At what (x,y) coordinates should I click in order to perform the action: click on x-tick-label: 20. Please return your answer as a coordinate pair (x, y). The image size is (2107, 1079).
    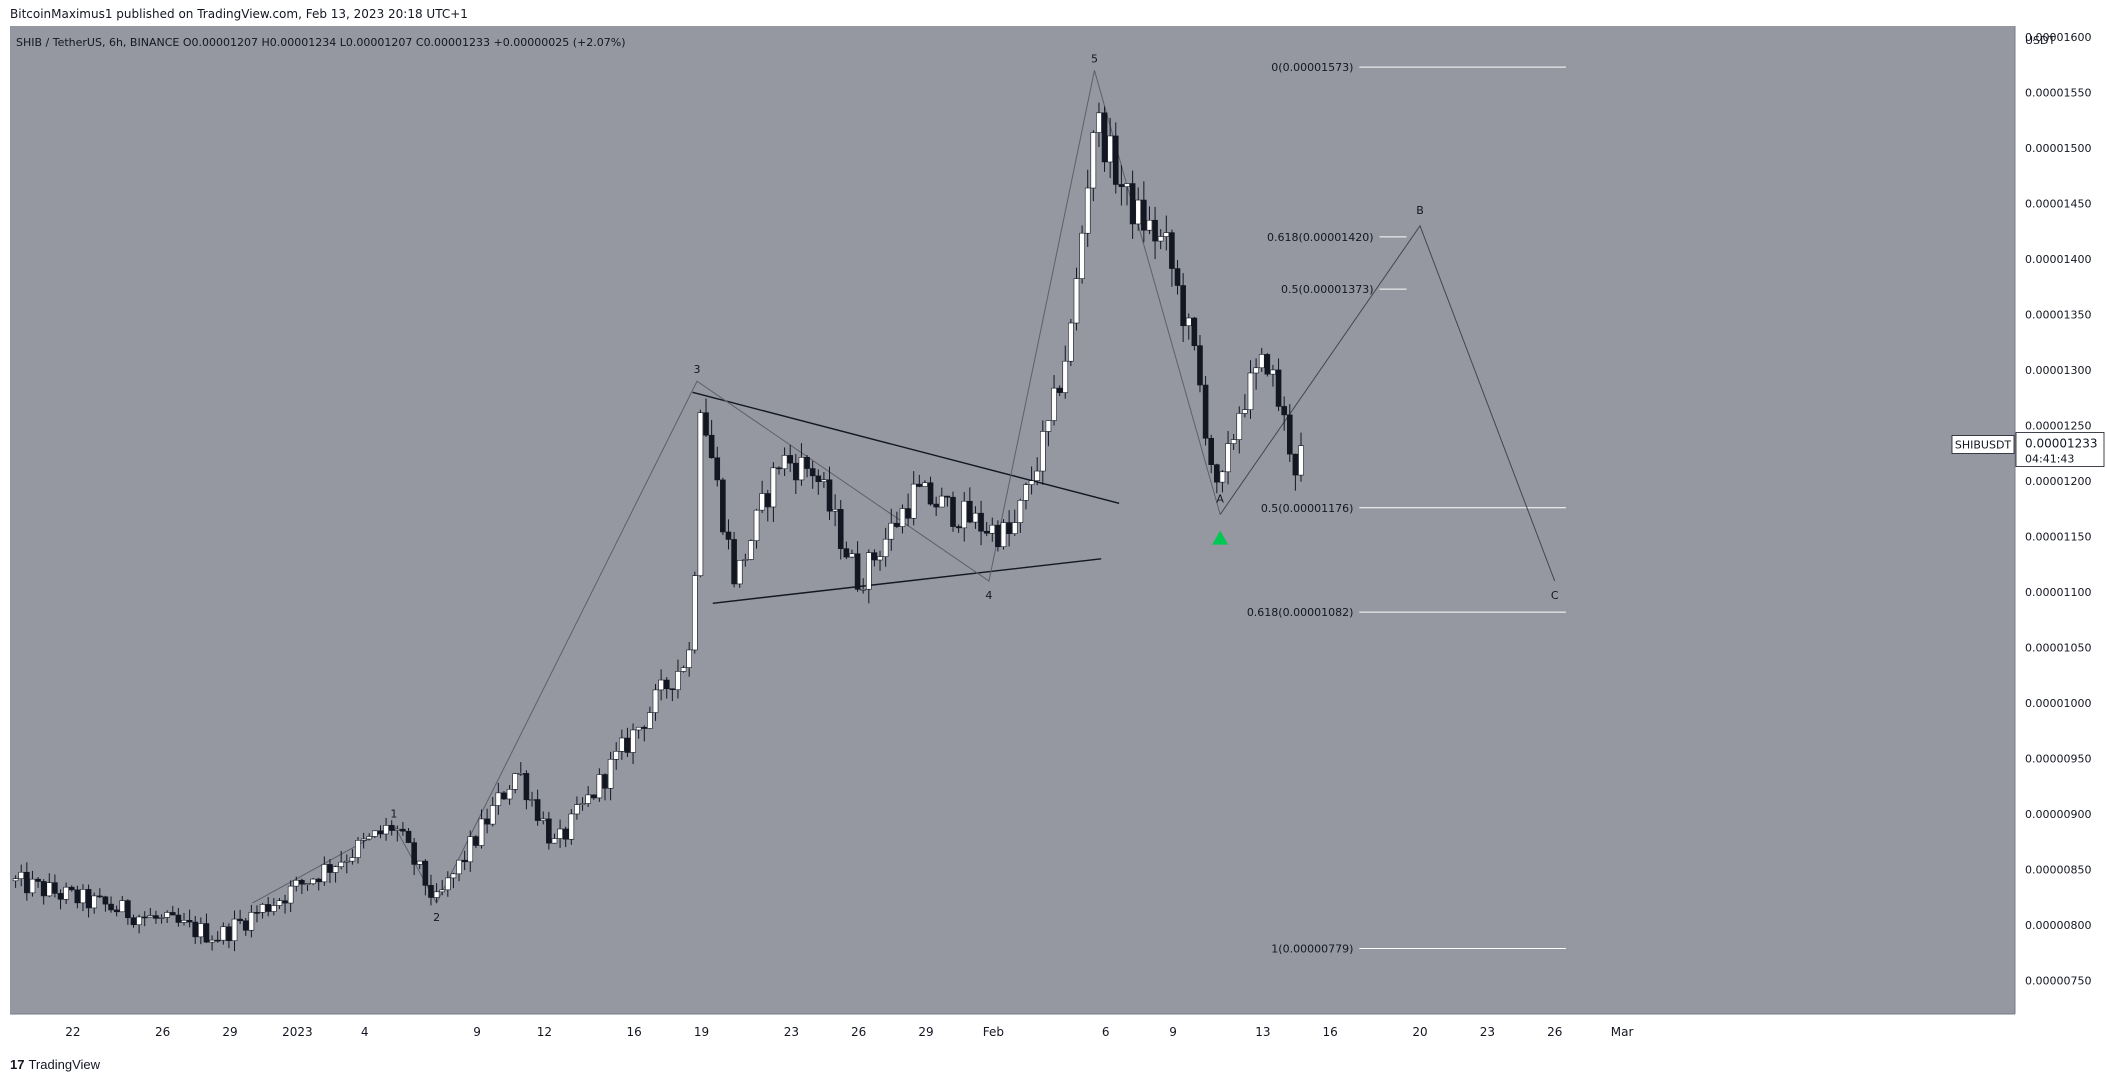
    Looking at the image, I should click on (1419, 1032).